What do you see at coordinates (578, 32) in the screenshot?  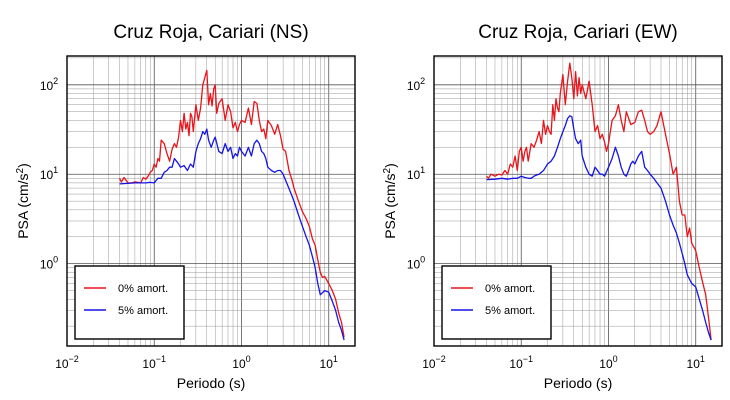 I see `chart-title: Cruz Roja, Cariari (EW)` at bounding box center [578, 32].